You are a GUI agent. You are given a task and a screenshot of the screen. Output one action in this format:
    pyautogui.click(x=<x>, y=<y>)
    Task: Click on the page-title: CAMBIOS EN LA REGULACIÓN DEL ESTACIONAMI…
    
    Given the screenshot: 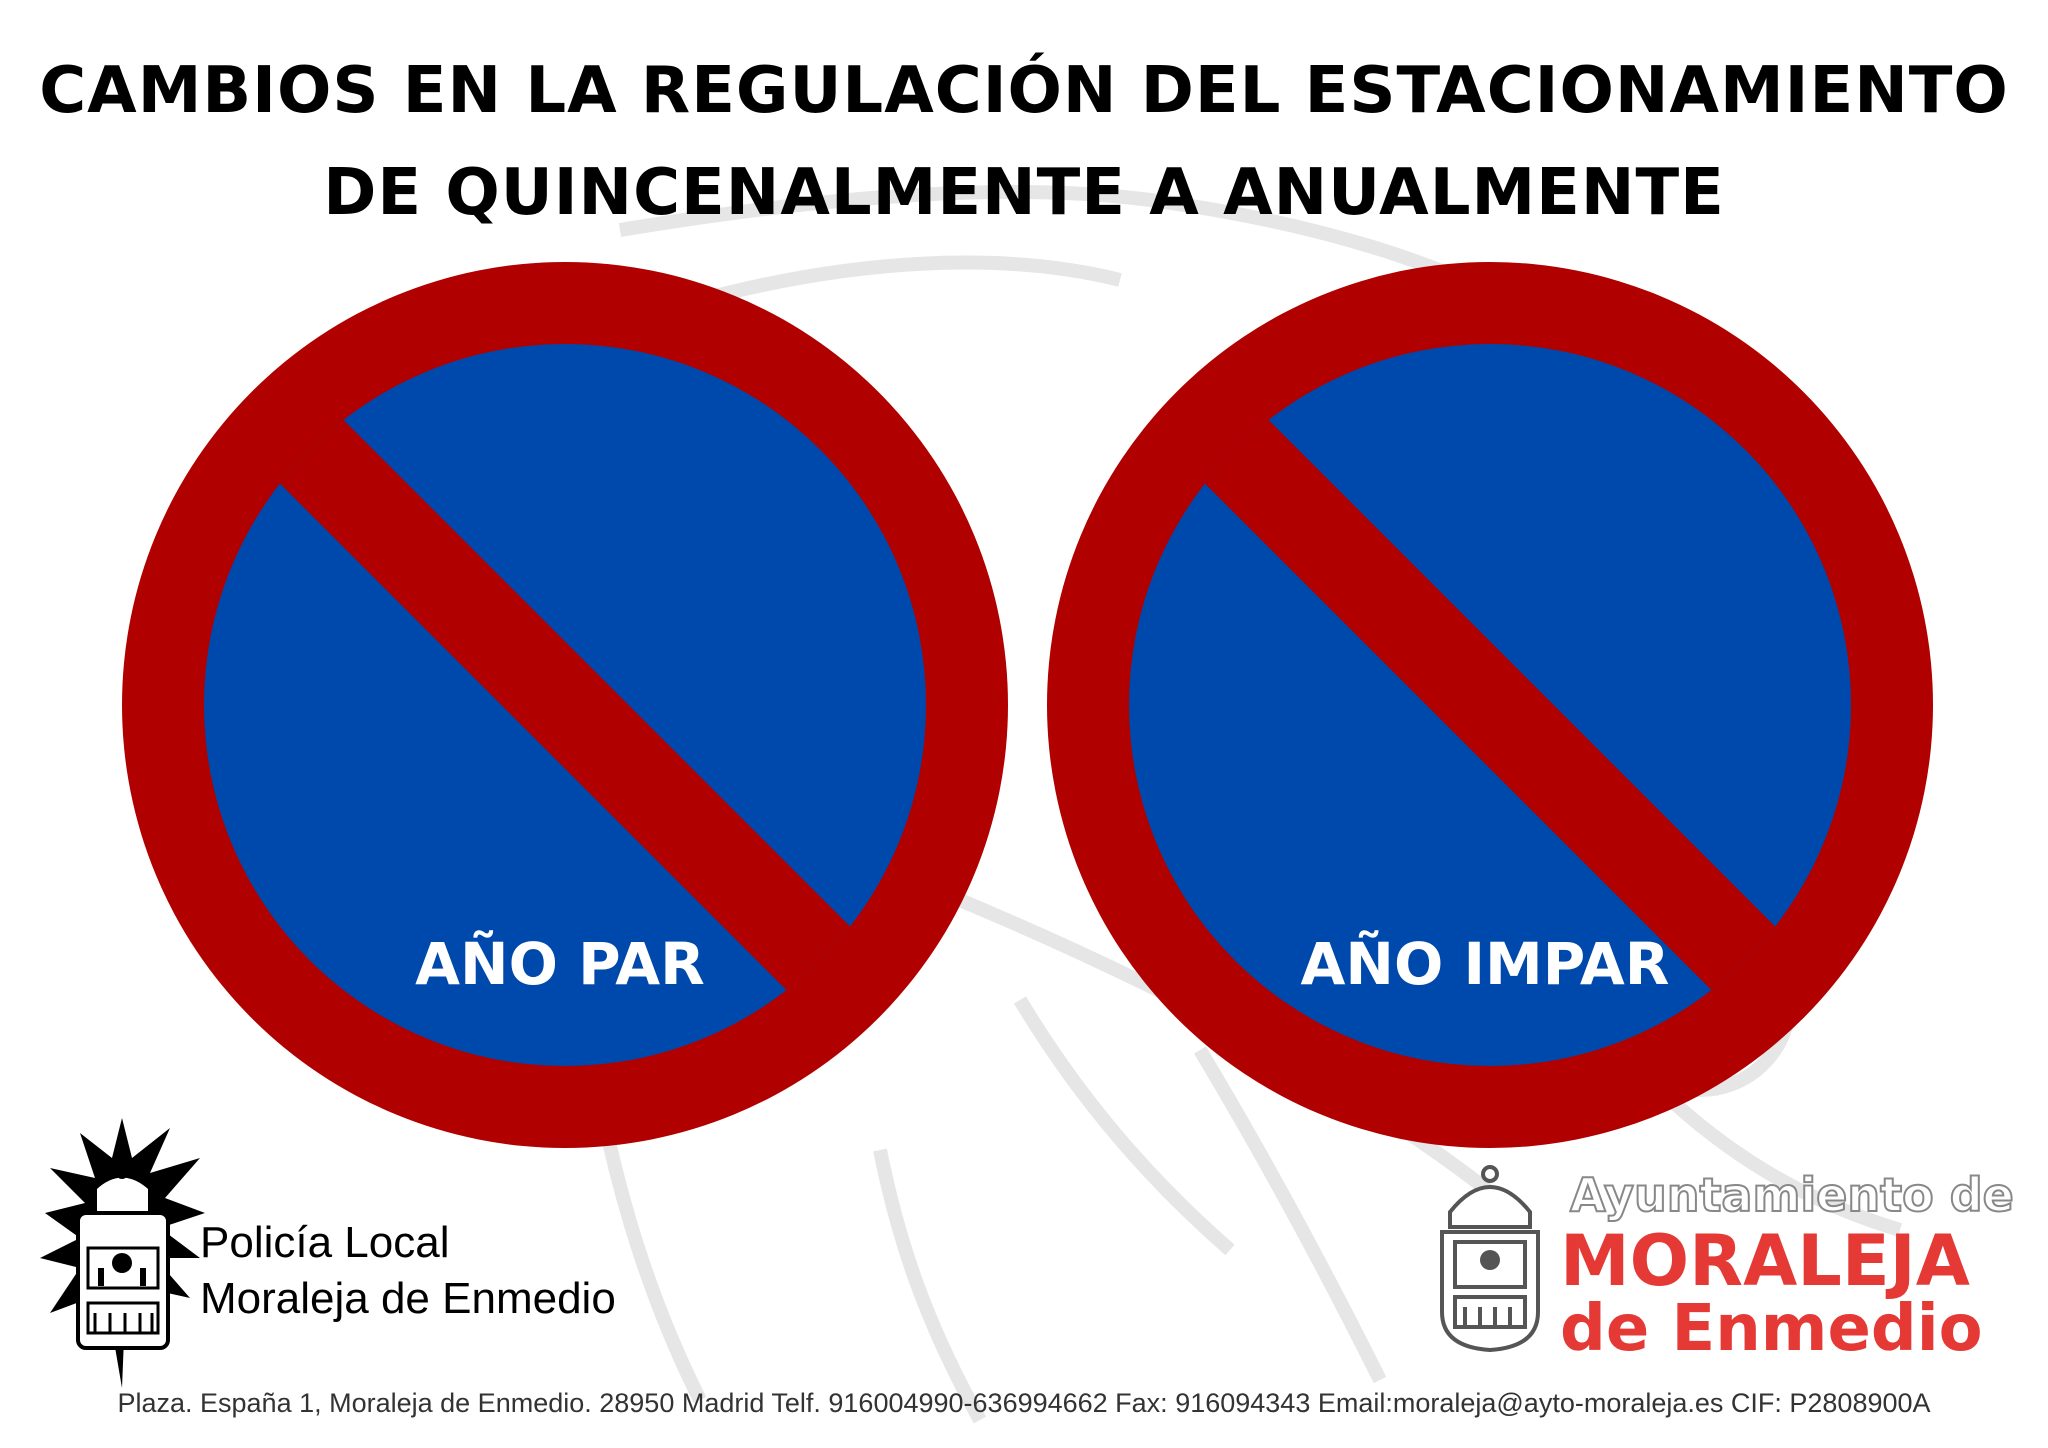 What is the action you would take?
    pyautogui.click(x=1024, y=142)
    